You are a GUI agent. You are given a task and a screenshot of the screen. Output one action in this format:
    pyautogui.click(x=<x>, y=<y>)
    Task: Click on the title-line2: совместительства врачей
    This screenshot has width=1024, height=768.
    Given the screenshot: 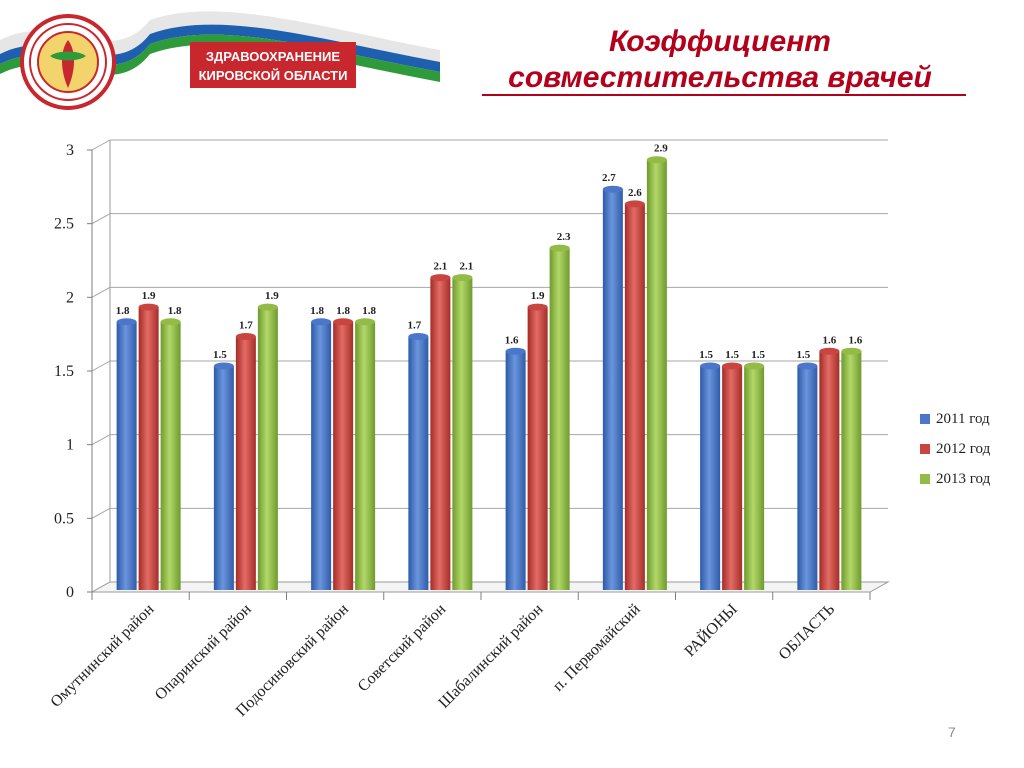 What is the action you would take?
    pyautogui.click(x=720, y=77)
    